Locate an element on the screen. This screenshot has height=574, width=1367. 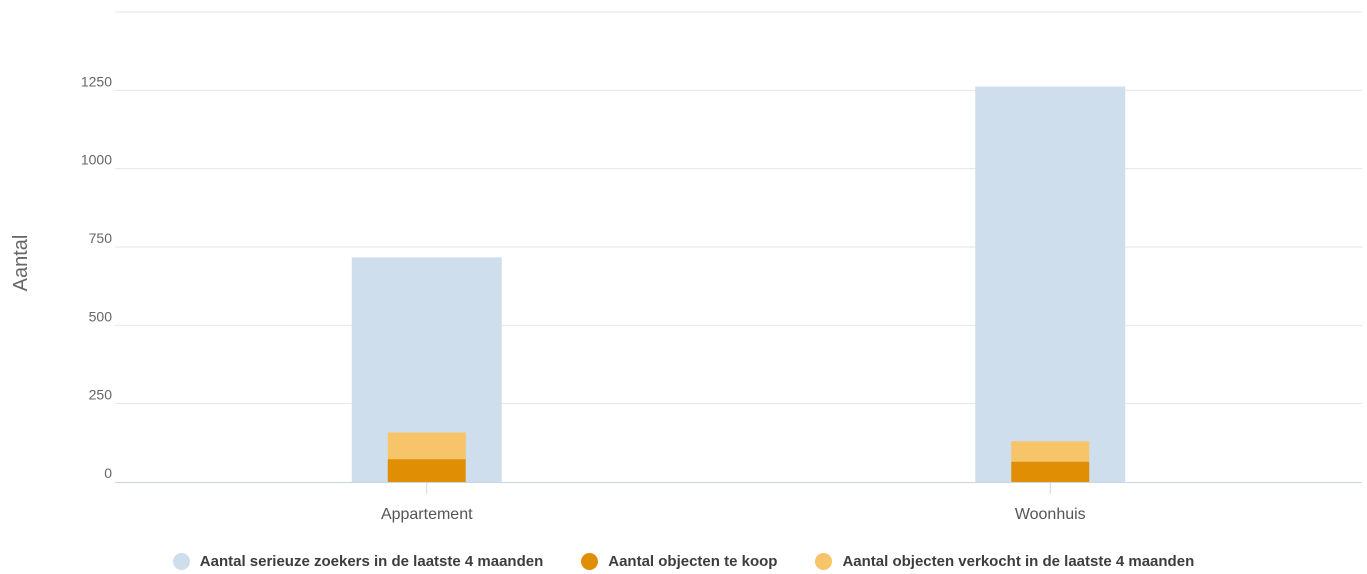
bar-zoekers-woonhuis is located at coordinates (1050, 284).